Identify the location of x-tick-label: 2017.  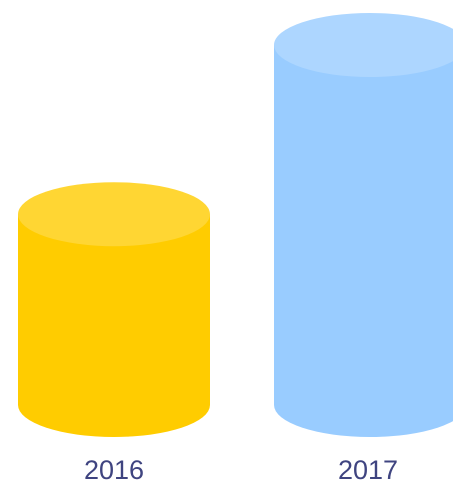
(368, 470).